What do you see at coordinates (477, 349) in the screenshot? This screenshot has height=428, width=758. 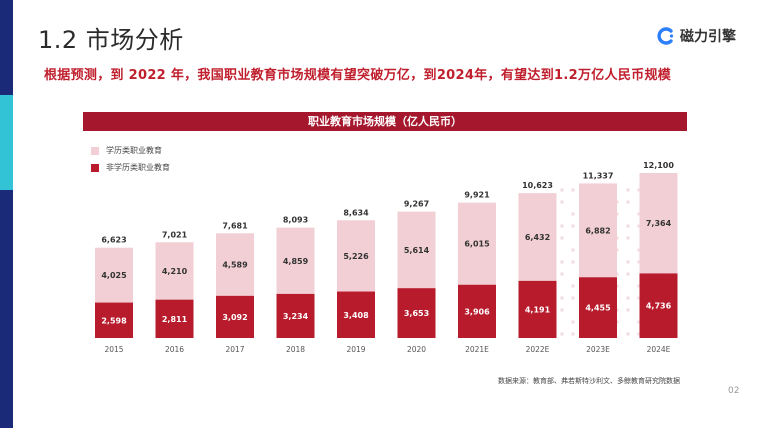 I see `x-tick-label-2021E: 2021E` at bounding box center [477, 349].